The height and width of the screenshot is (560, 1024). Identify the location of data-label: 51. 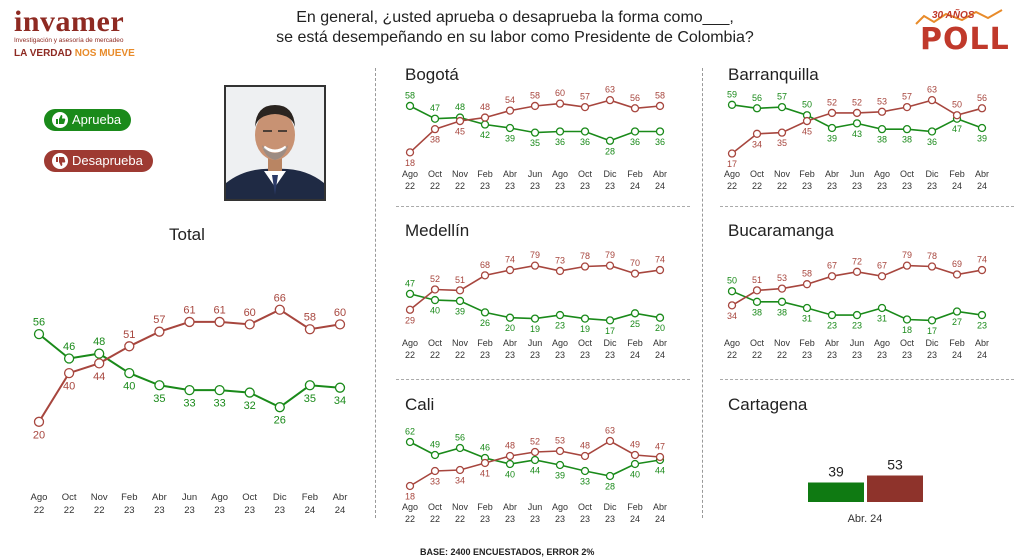
(129, 335).